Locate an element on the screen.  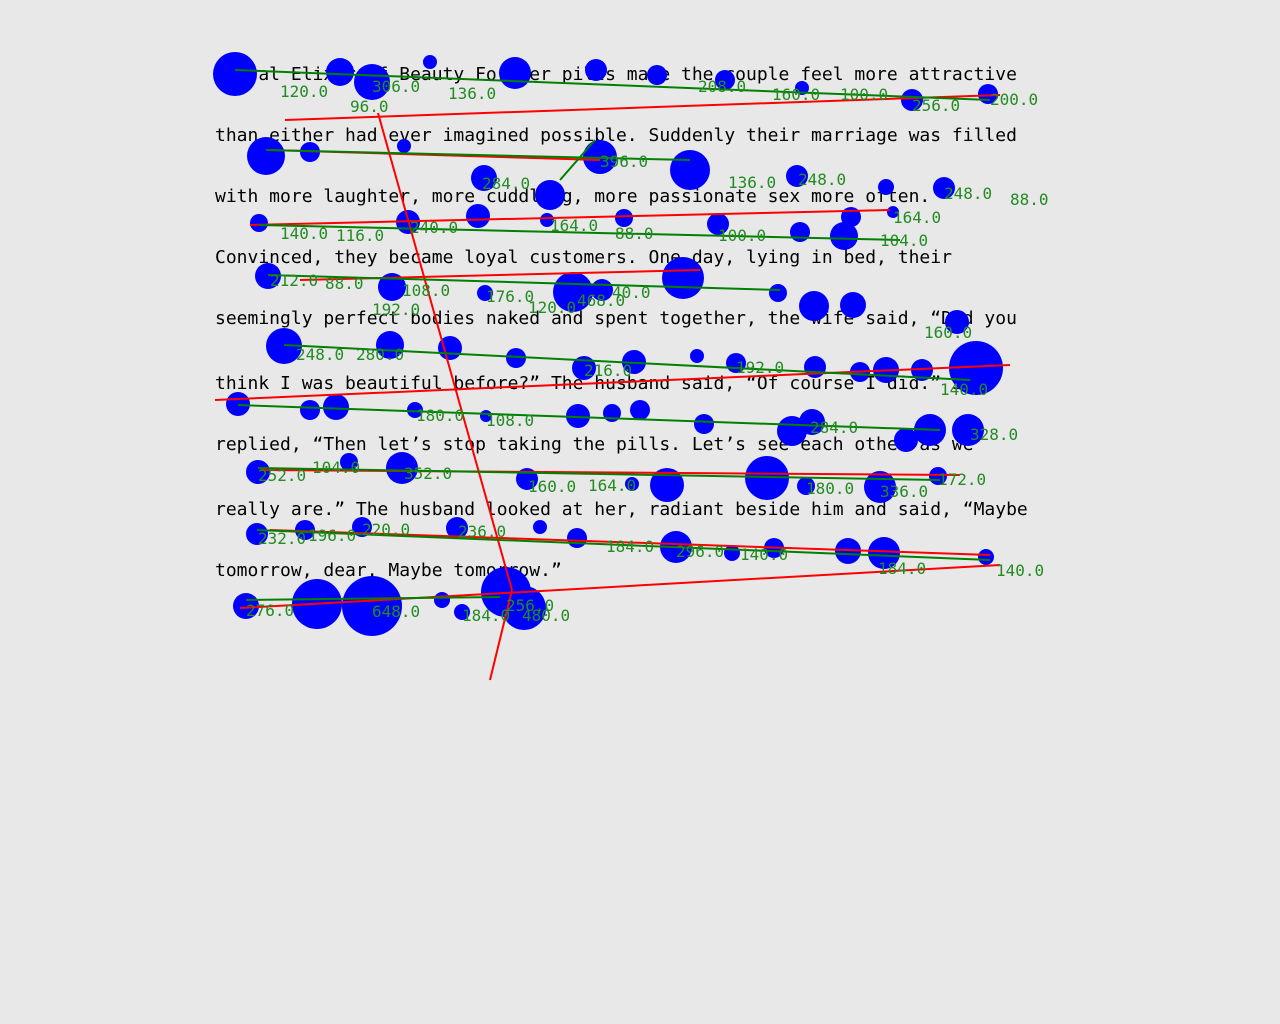
value-label: 216.0 is located at coordinates (608, 370).